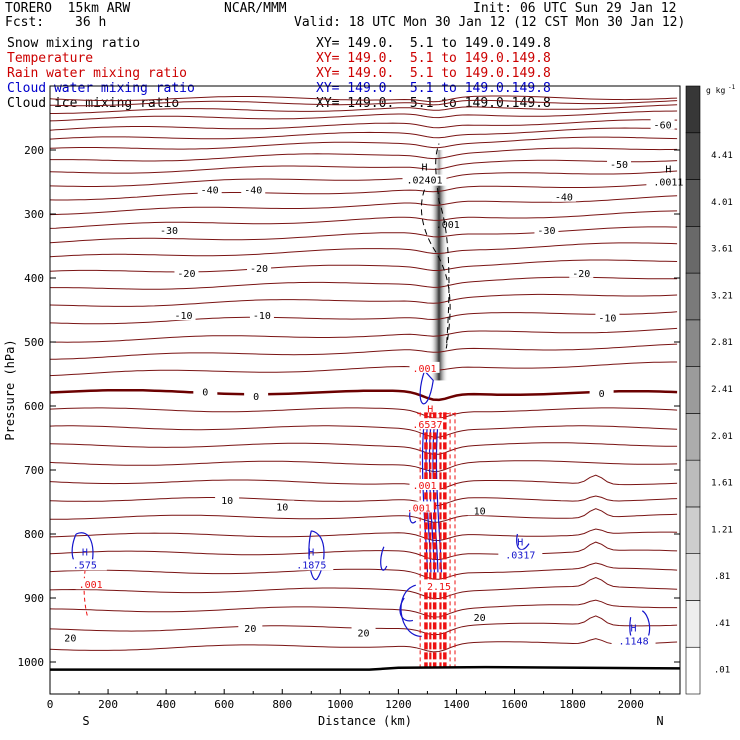  What do you see at coordinates (722, 156) in the screenshot?
I see `colorbar-label: 4.41` at bounding box center [722, 156].